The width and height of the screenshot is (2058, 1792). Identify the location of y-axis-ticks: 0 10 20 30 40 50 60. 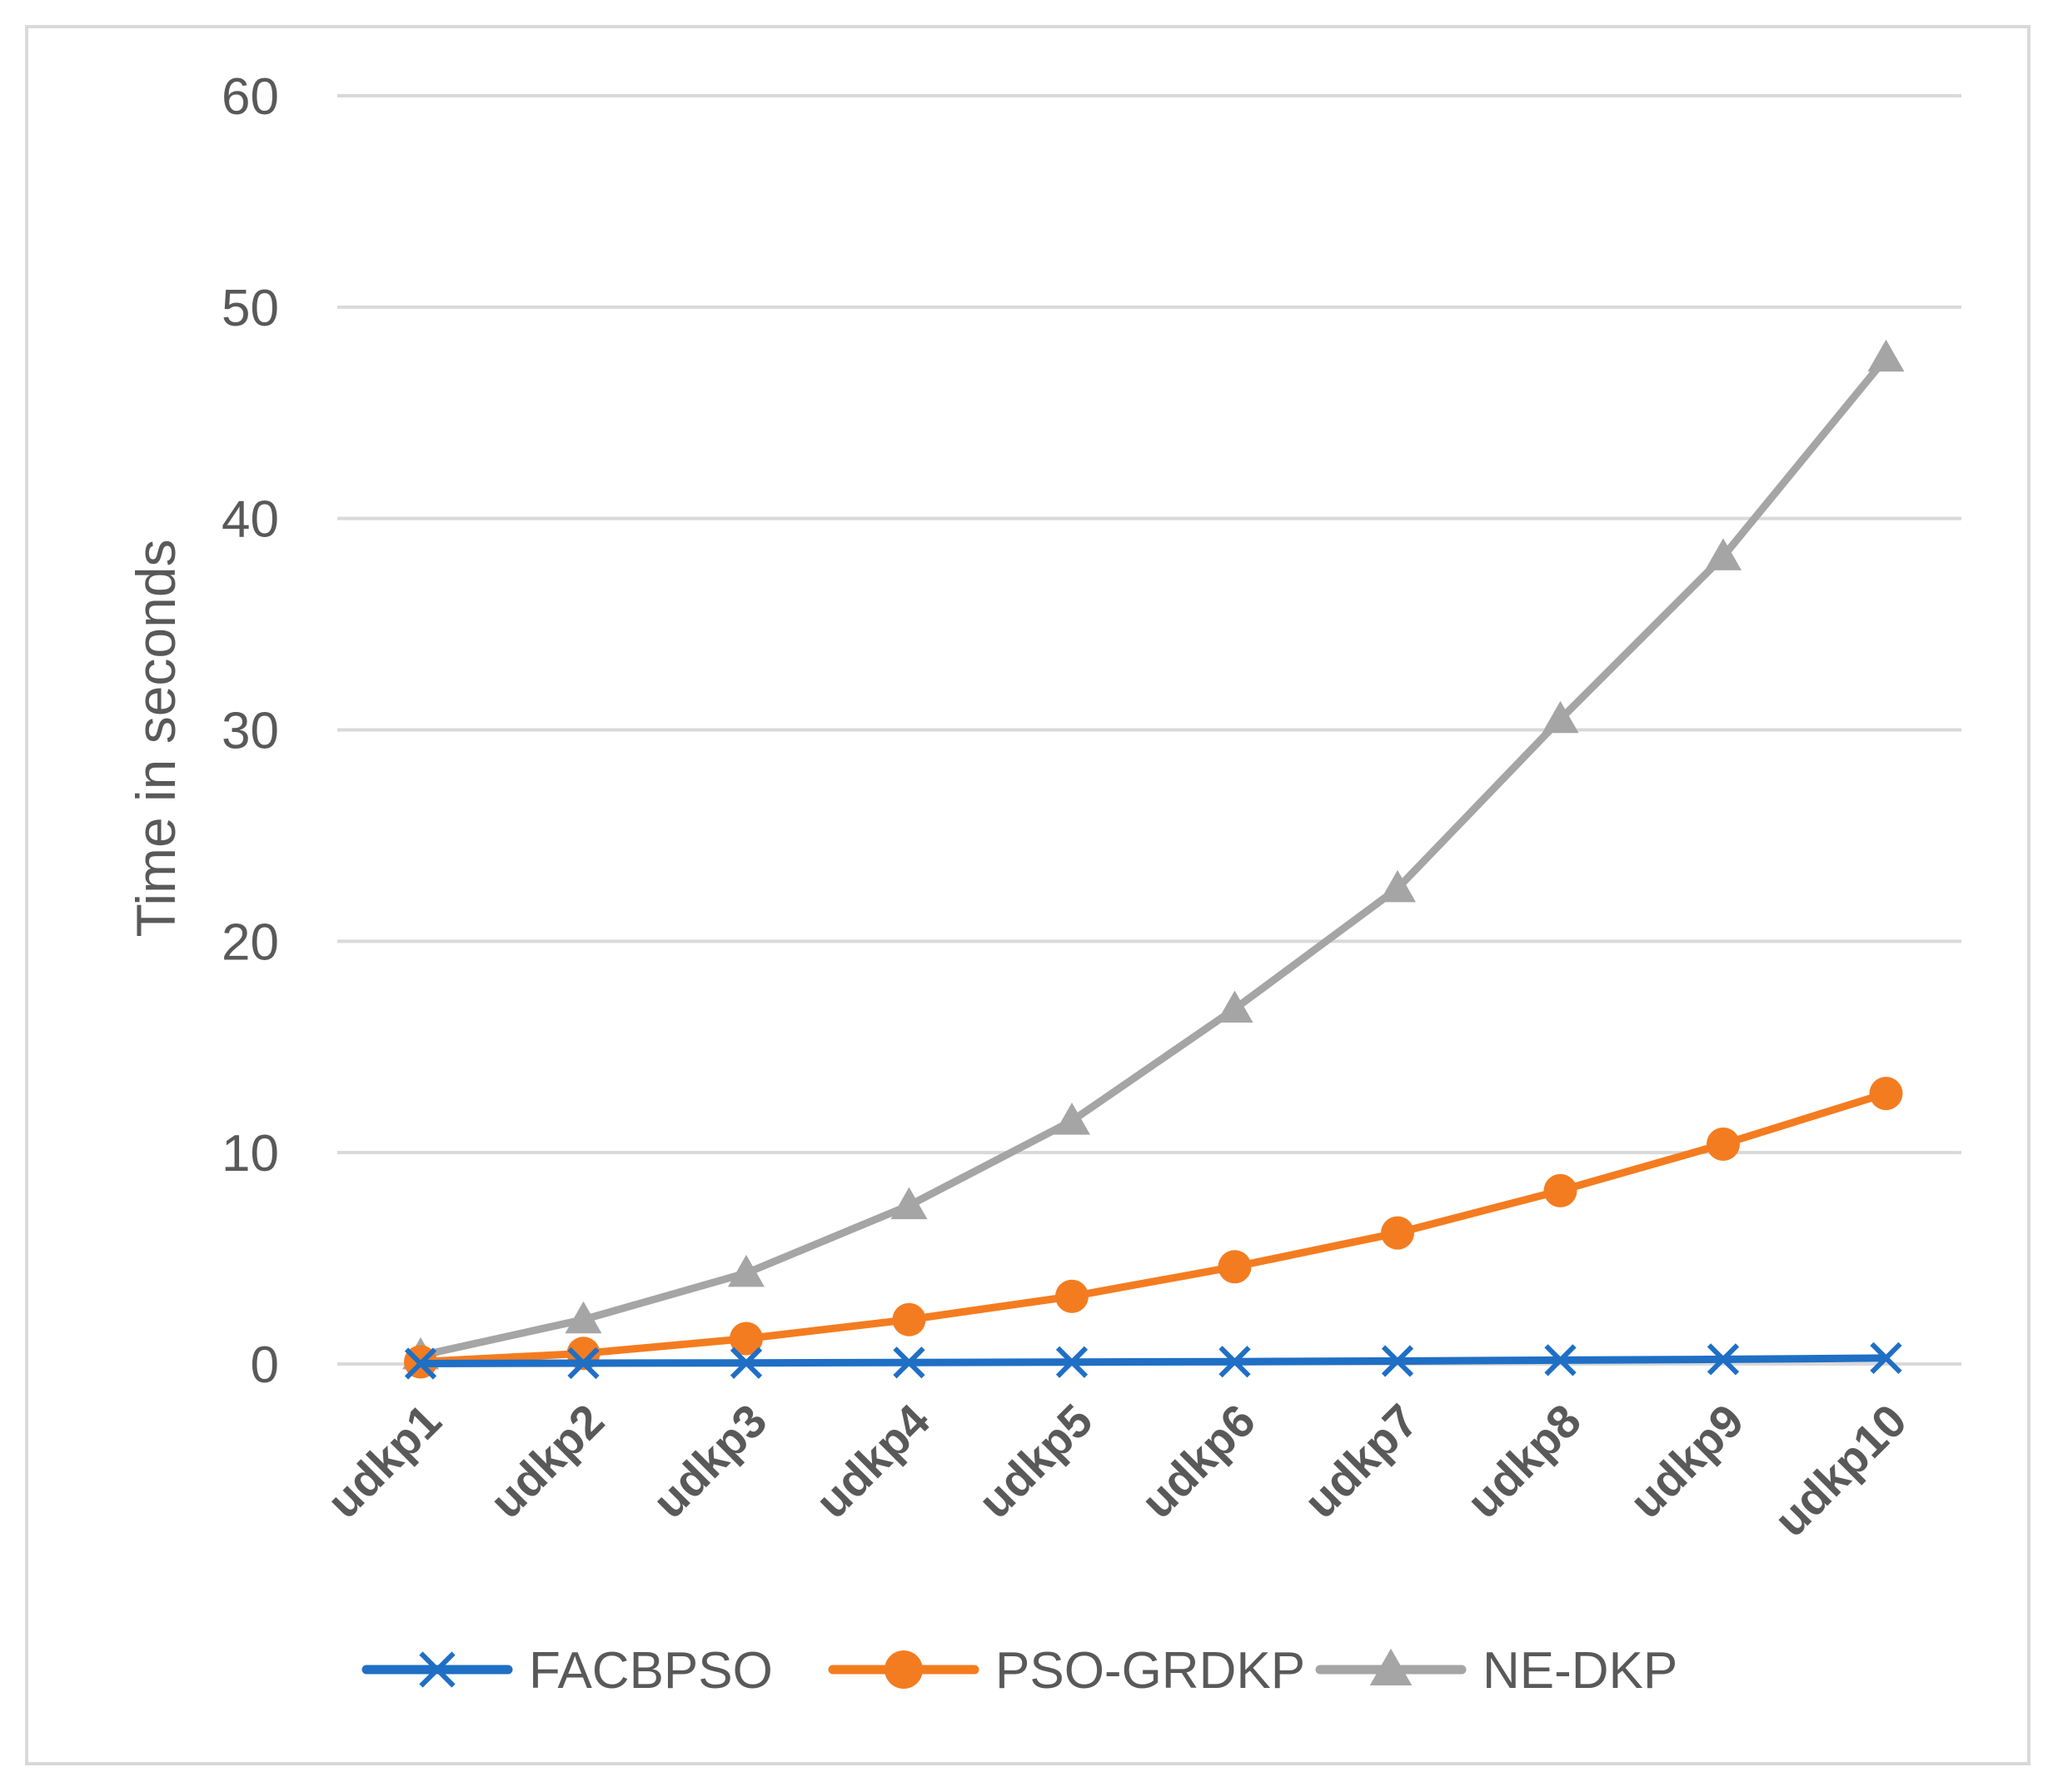
(250, 731).